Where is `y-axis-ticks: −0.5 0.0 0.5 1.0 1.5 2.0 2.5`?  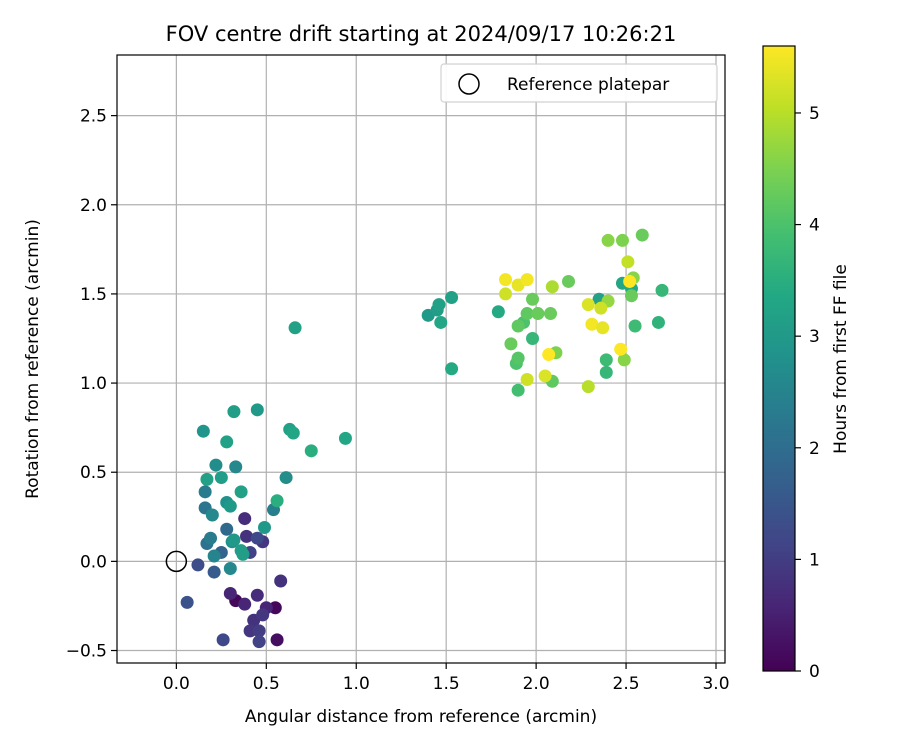
y-axis-ticks: −0.5 0.0 0.5 1.0 1.5 2.0 2.5 is located at coordinates (91, 384).